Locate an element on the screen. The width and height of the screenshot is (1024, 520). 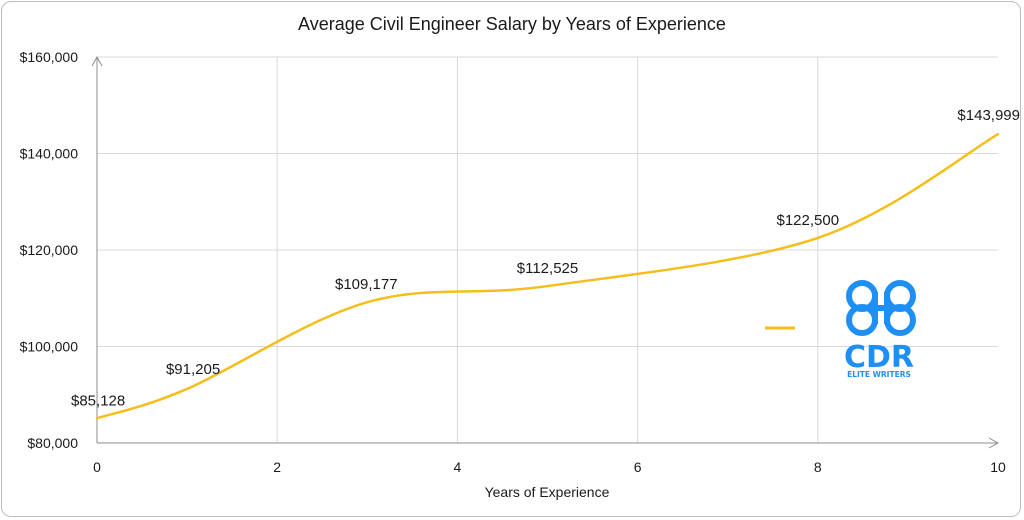
y-tick-label: $160,000 is located at coordinates (49, 57).